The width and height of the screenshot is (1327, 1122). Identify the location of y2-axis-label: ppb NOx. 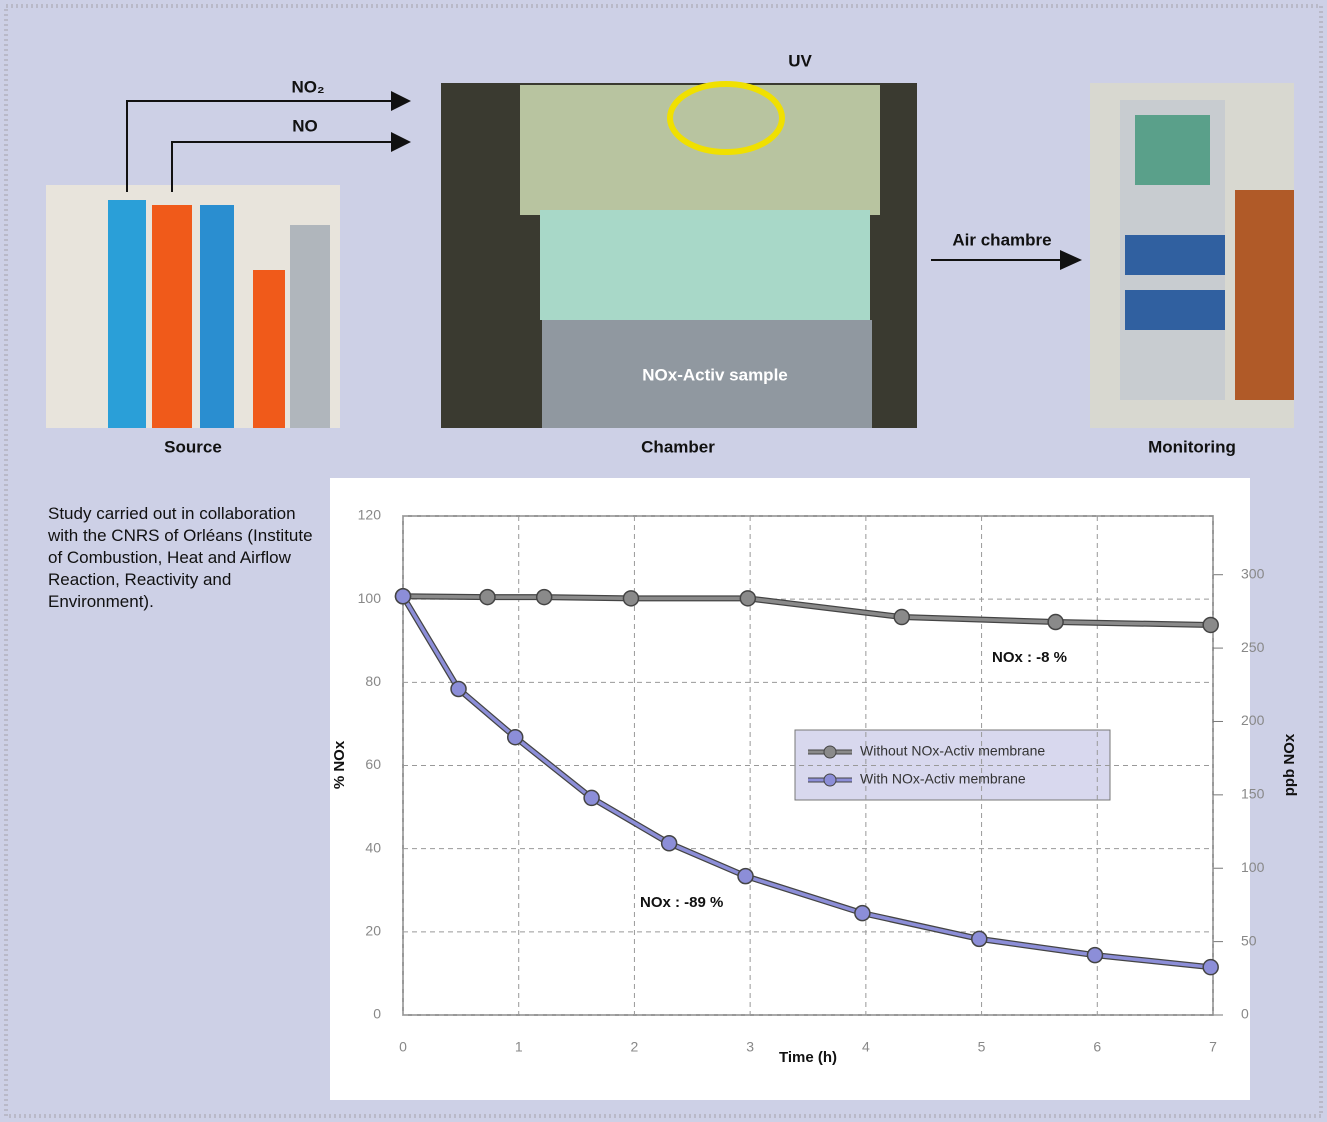
(1289, 764).